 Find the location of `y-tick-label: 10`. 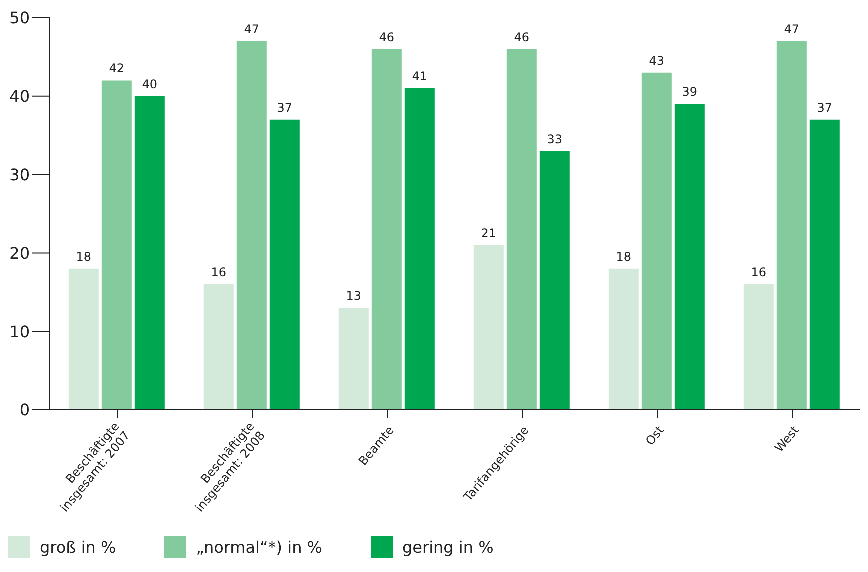

y-tick-label: 10 is located at coordinates (20, 332).